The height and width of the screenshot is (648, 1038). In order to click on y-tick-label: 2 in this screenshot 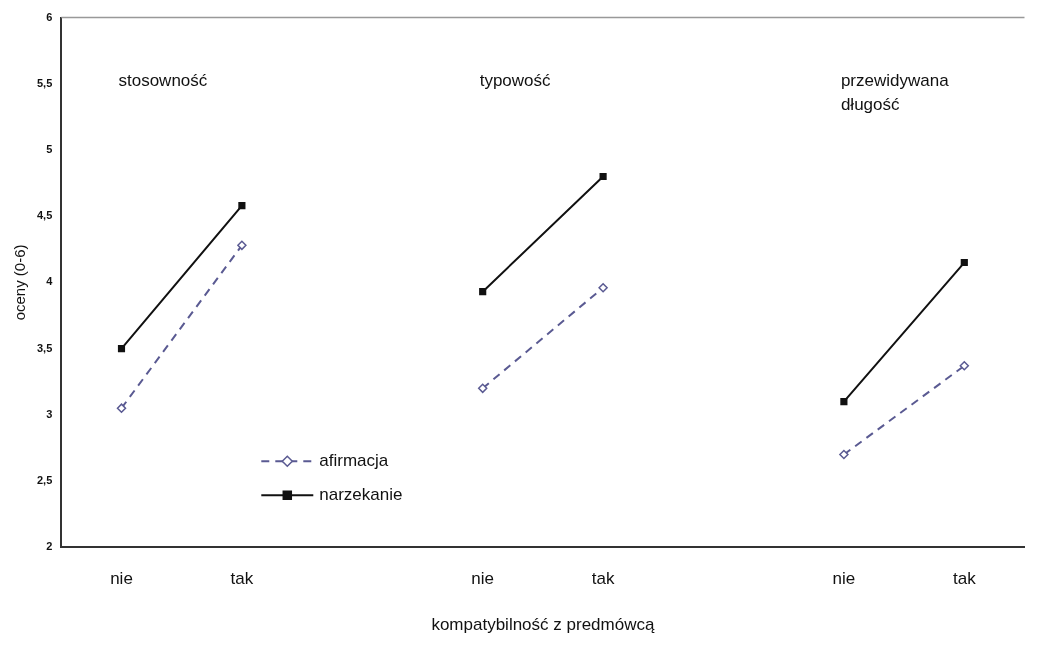, I will do `click(49, 546)`.